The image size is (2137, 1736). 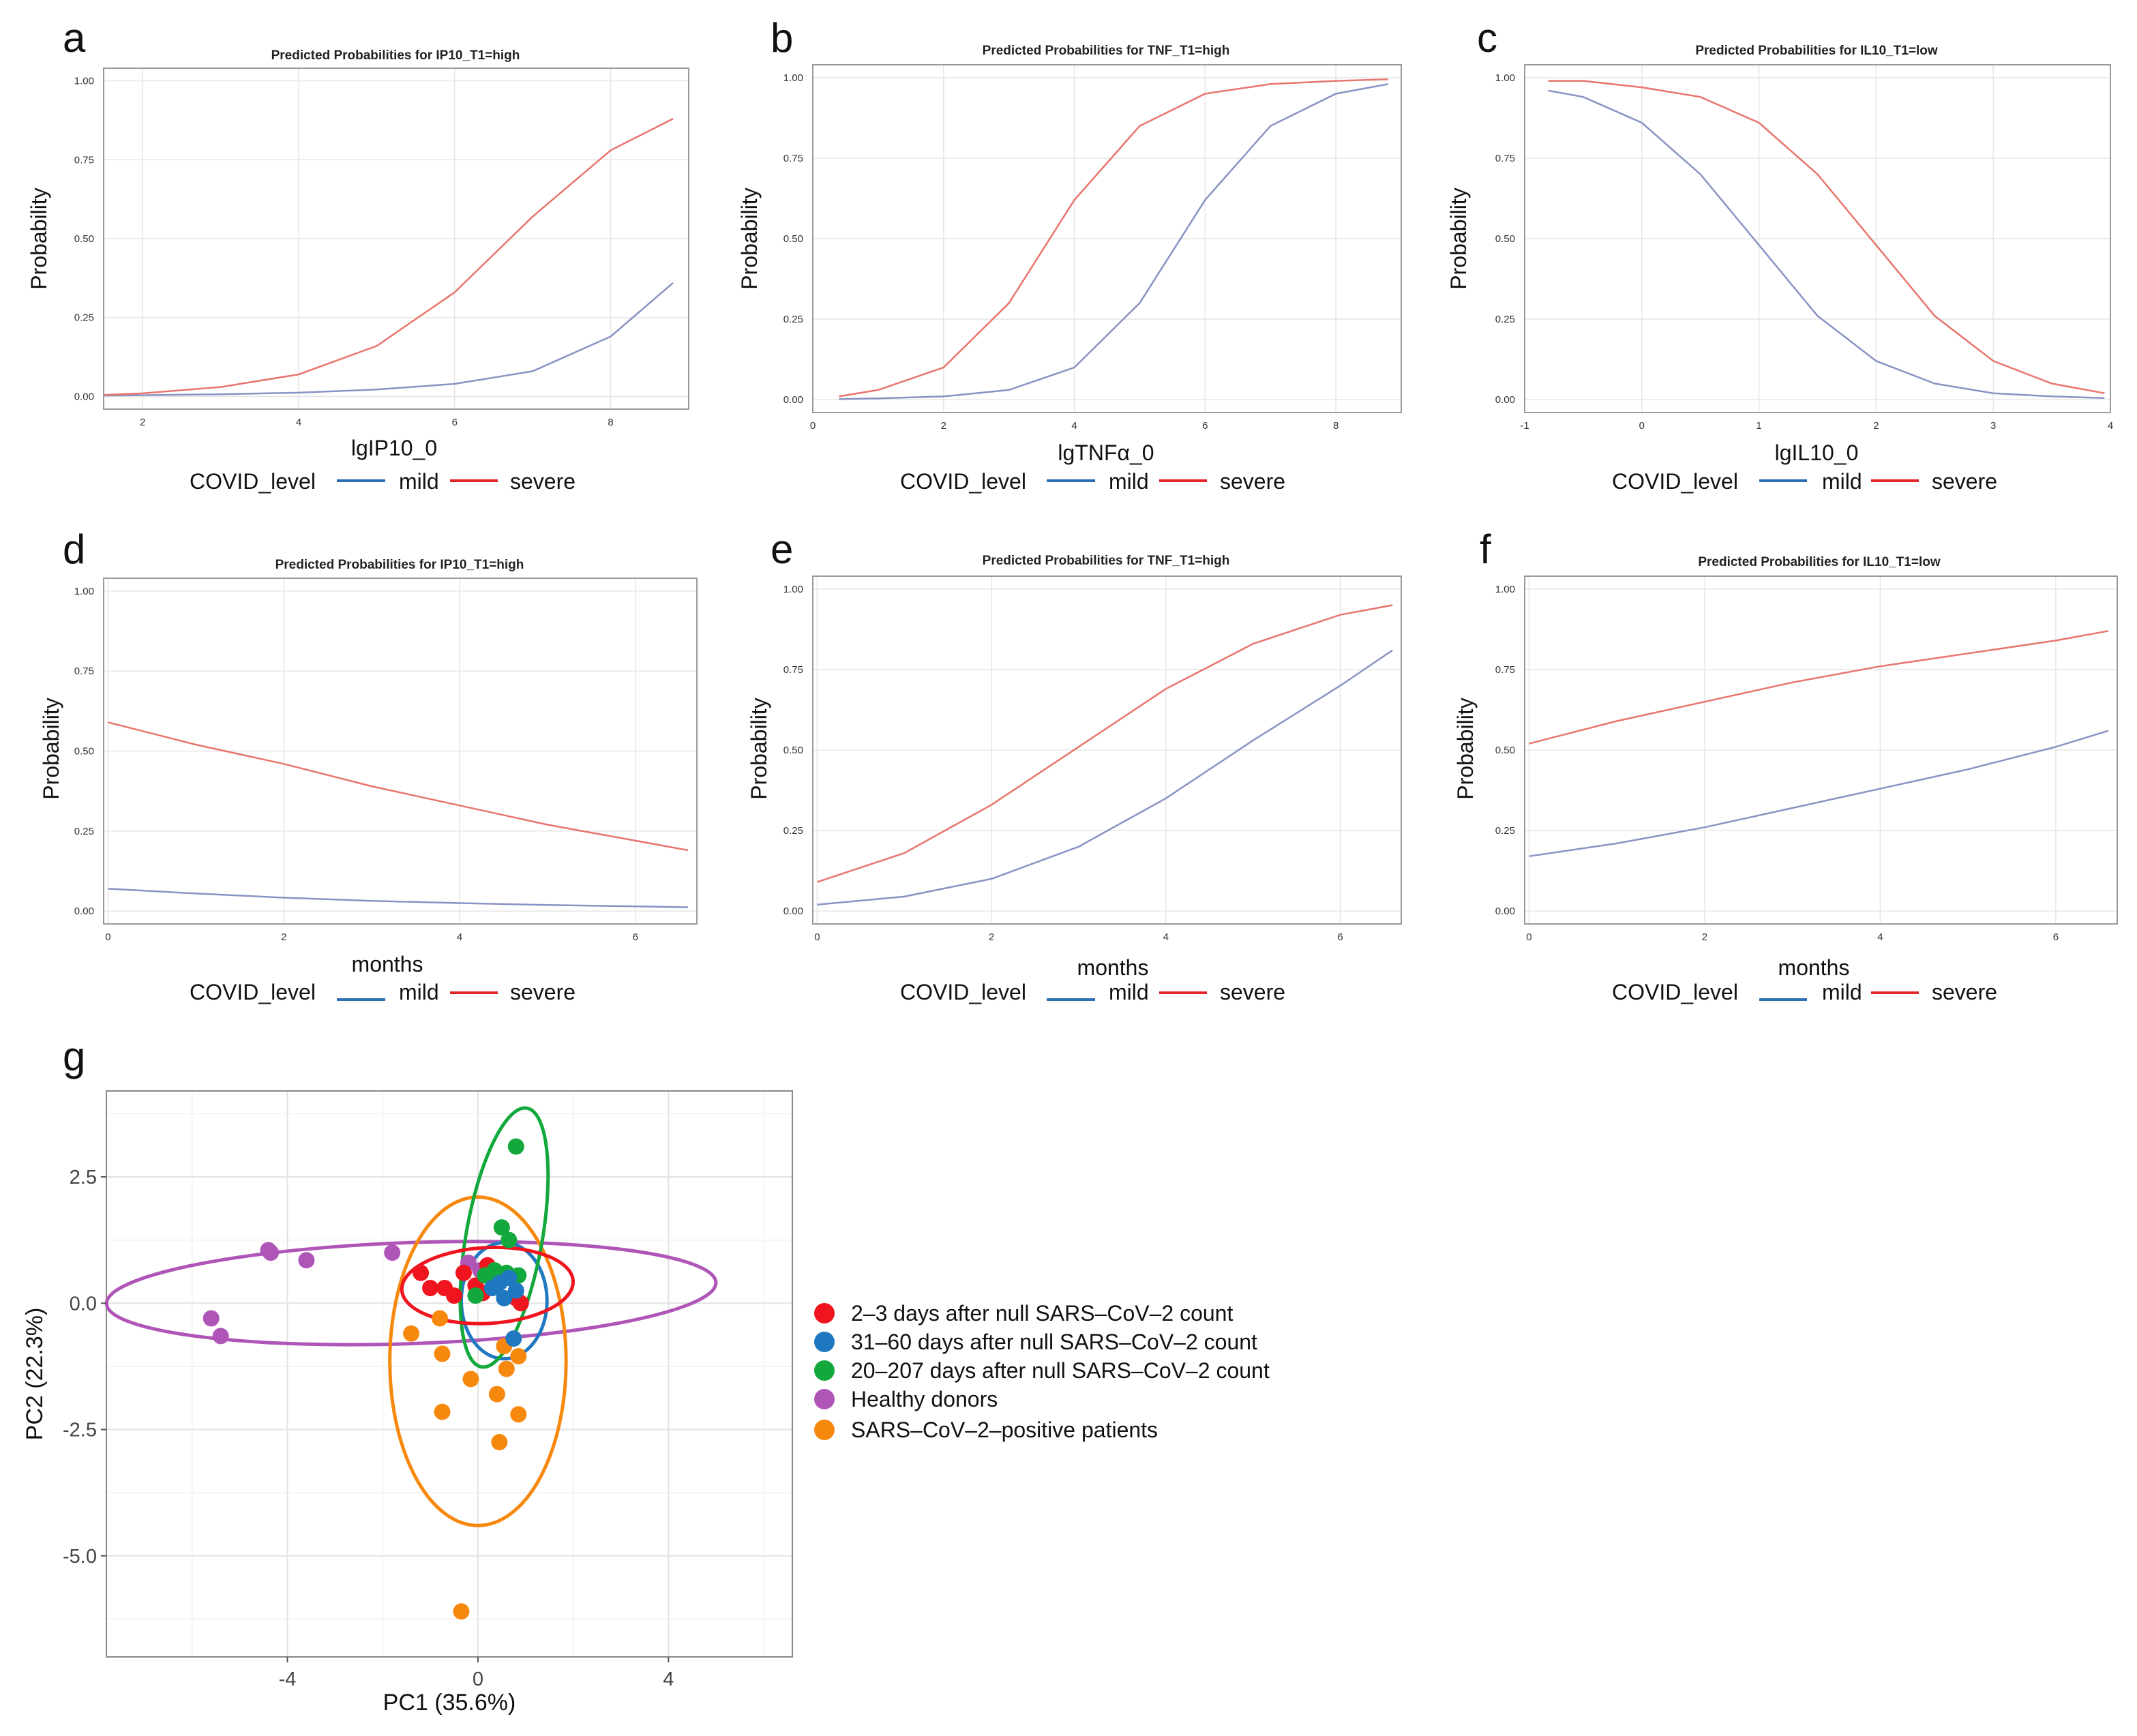 I want to click on x-axis-label: lgTNFα_0, so click(x=1106, y=453).